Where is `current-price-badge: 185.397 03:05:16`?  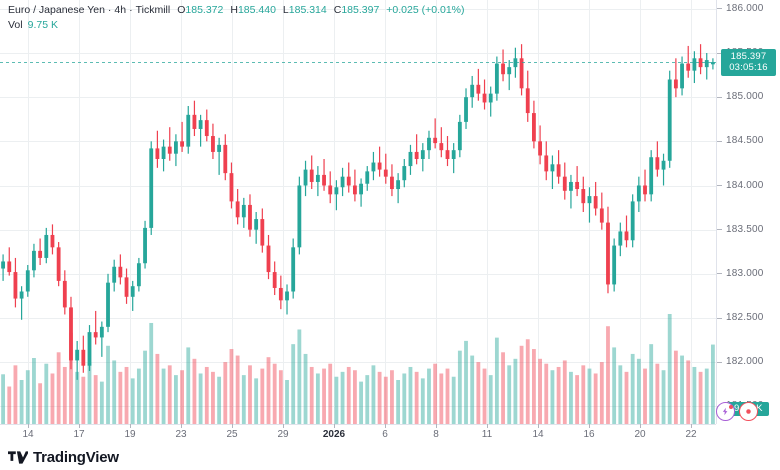 current-price-badge: 185.397 03:05:16 is located at coordinates (748, 63).